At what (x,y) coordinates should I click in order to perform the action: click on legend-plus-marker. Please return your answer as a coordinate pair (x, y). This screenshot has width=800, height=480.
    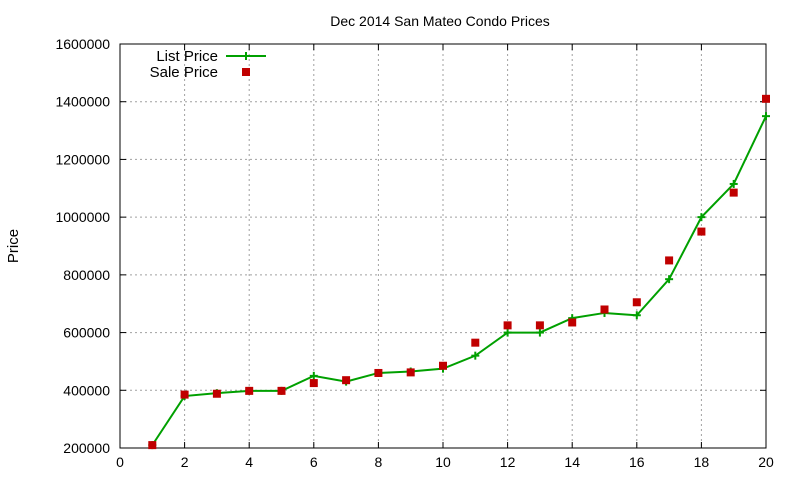
    Looking at the image, I should click on (246, 56).